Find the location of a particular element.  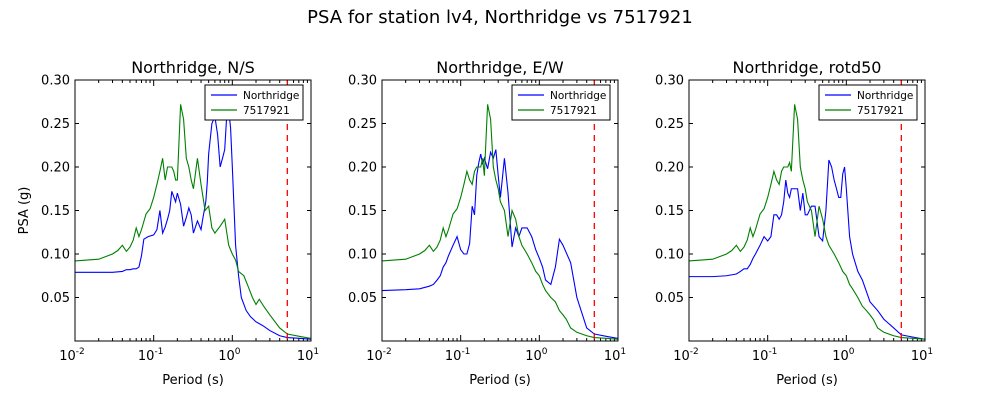

y-axis-label: PSA (g) is located at coordinates (24, 211).